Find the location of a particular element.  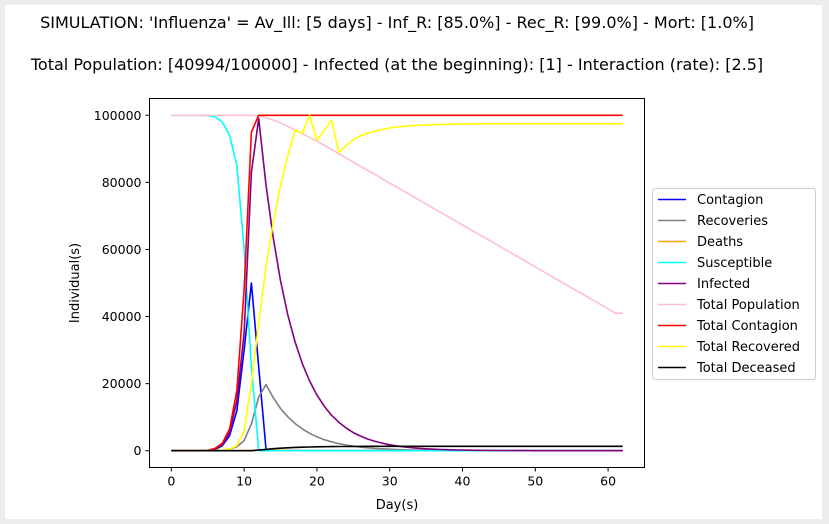

legend-item: Total Deceased is located at coordinates (727, 368).